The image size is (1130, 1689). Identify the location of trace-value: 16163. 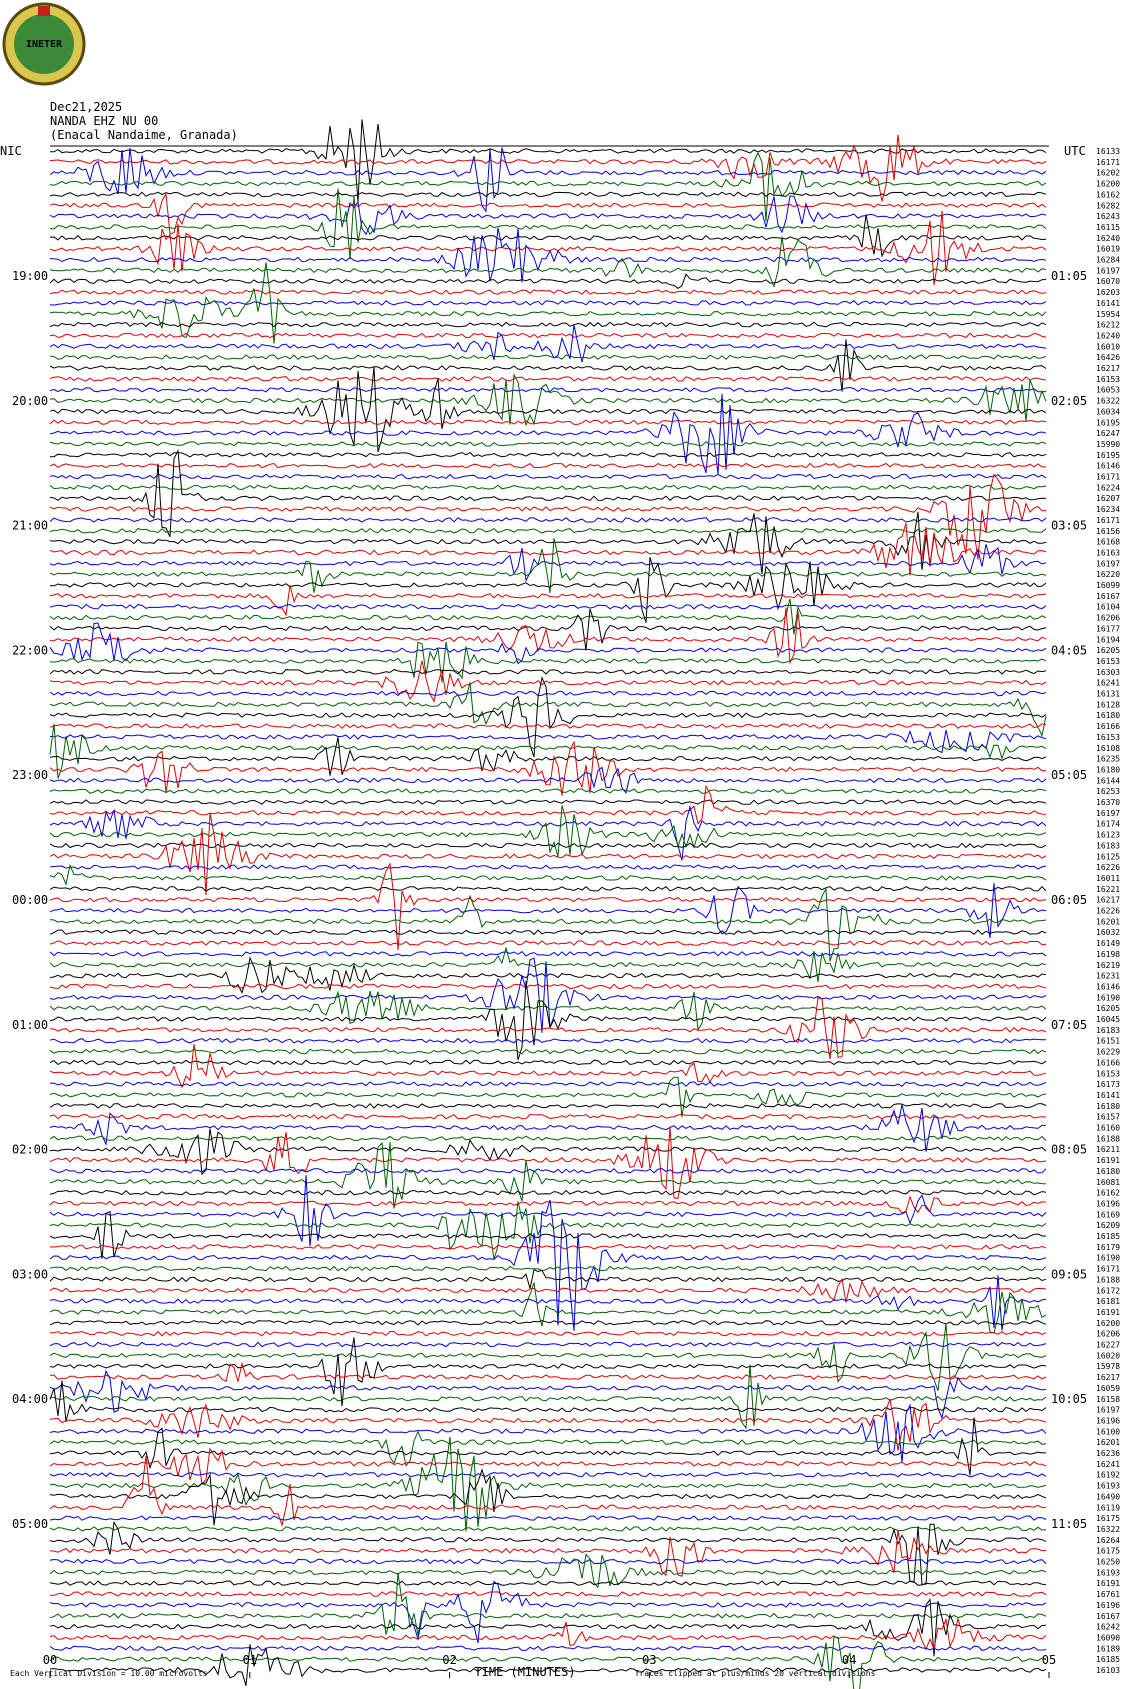
(1108, 552).